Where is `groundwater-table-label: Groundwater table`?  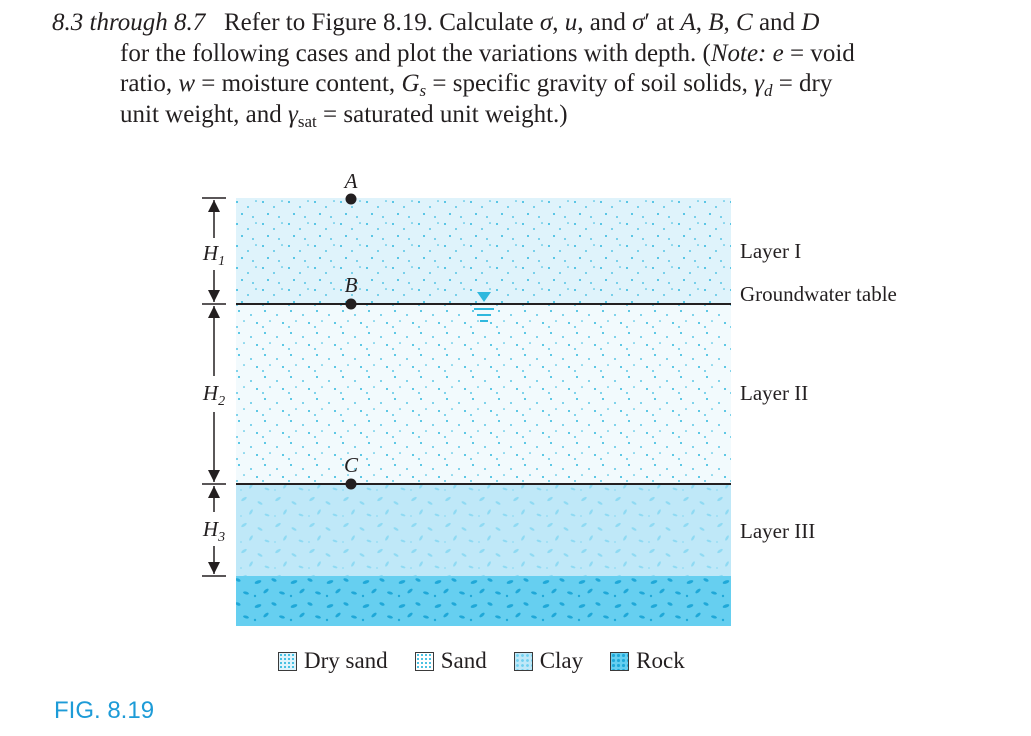
groundwater-table-label: Groundwater table is located at coordinates (818, 294).